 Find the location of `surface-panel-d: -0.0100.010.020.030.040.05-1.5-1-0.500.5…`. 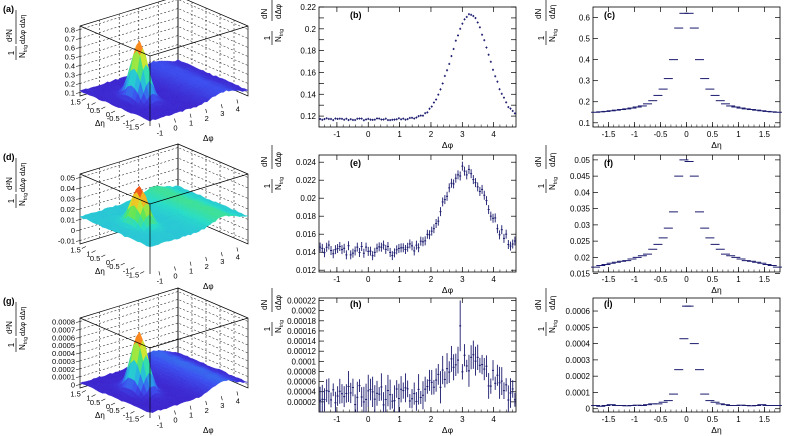

surface-panel-d: -0.0100.010.020.030.040.05-1.5-1-0.500.5… is located at coordinates (126, 217).